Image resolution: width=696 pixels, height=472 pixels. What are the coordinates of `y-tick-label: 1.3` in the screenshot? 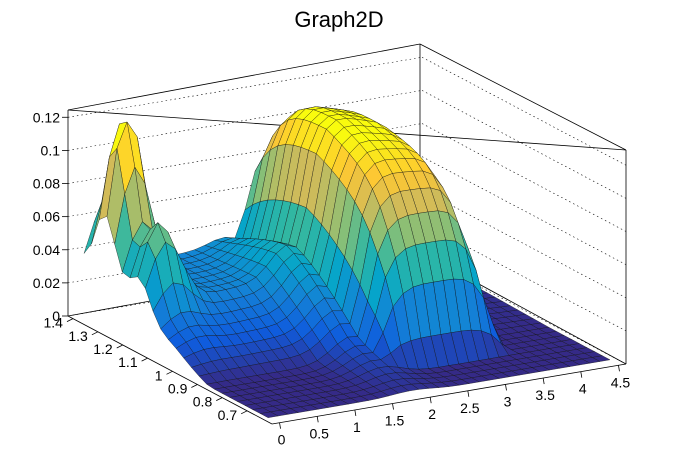 It's located at (78, 336).